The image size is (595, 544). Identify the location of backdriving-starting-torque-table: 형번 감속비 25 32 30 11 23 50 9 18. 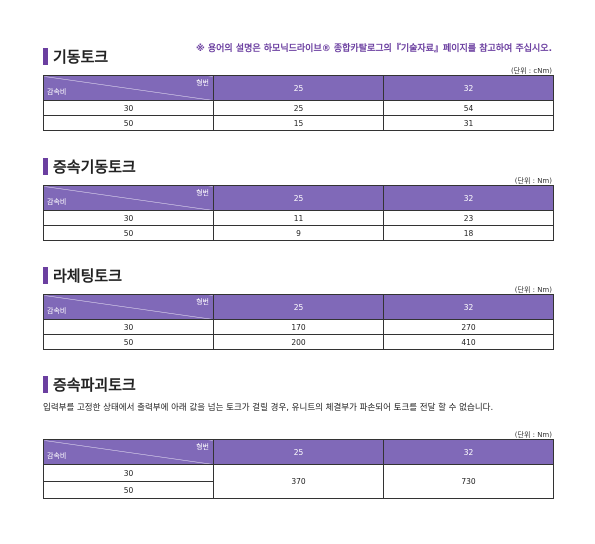
(298, 213).